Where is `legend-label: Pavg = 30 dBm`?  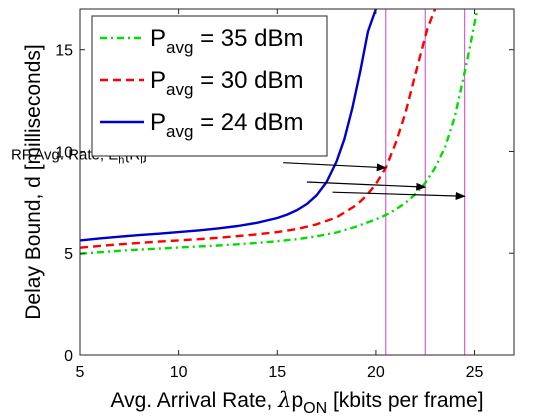
legend-label: Pavg = 30 dBm is located at coordinates (227, 83).